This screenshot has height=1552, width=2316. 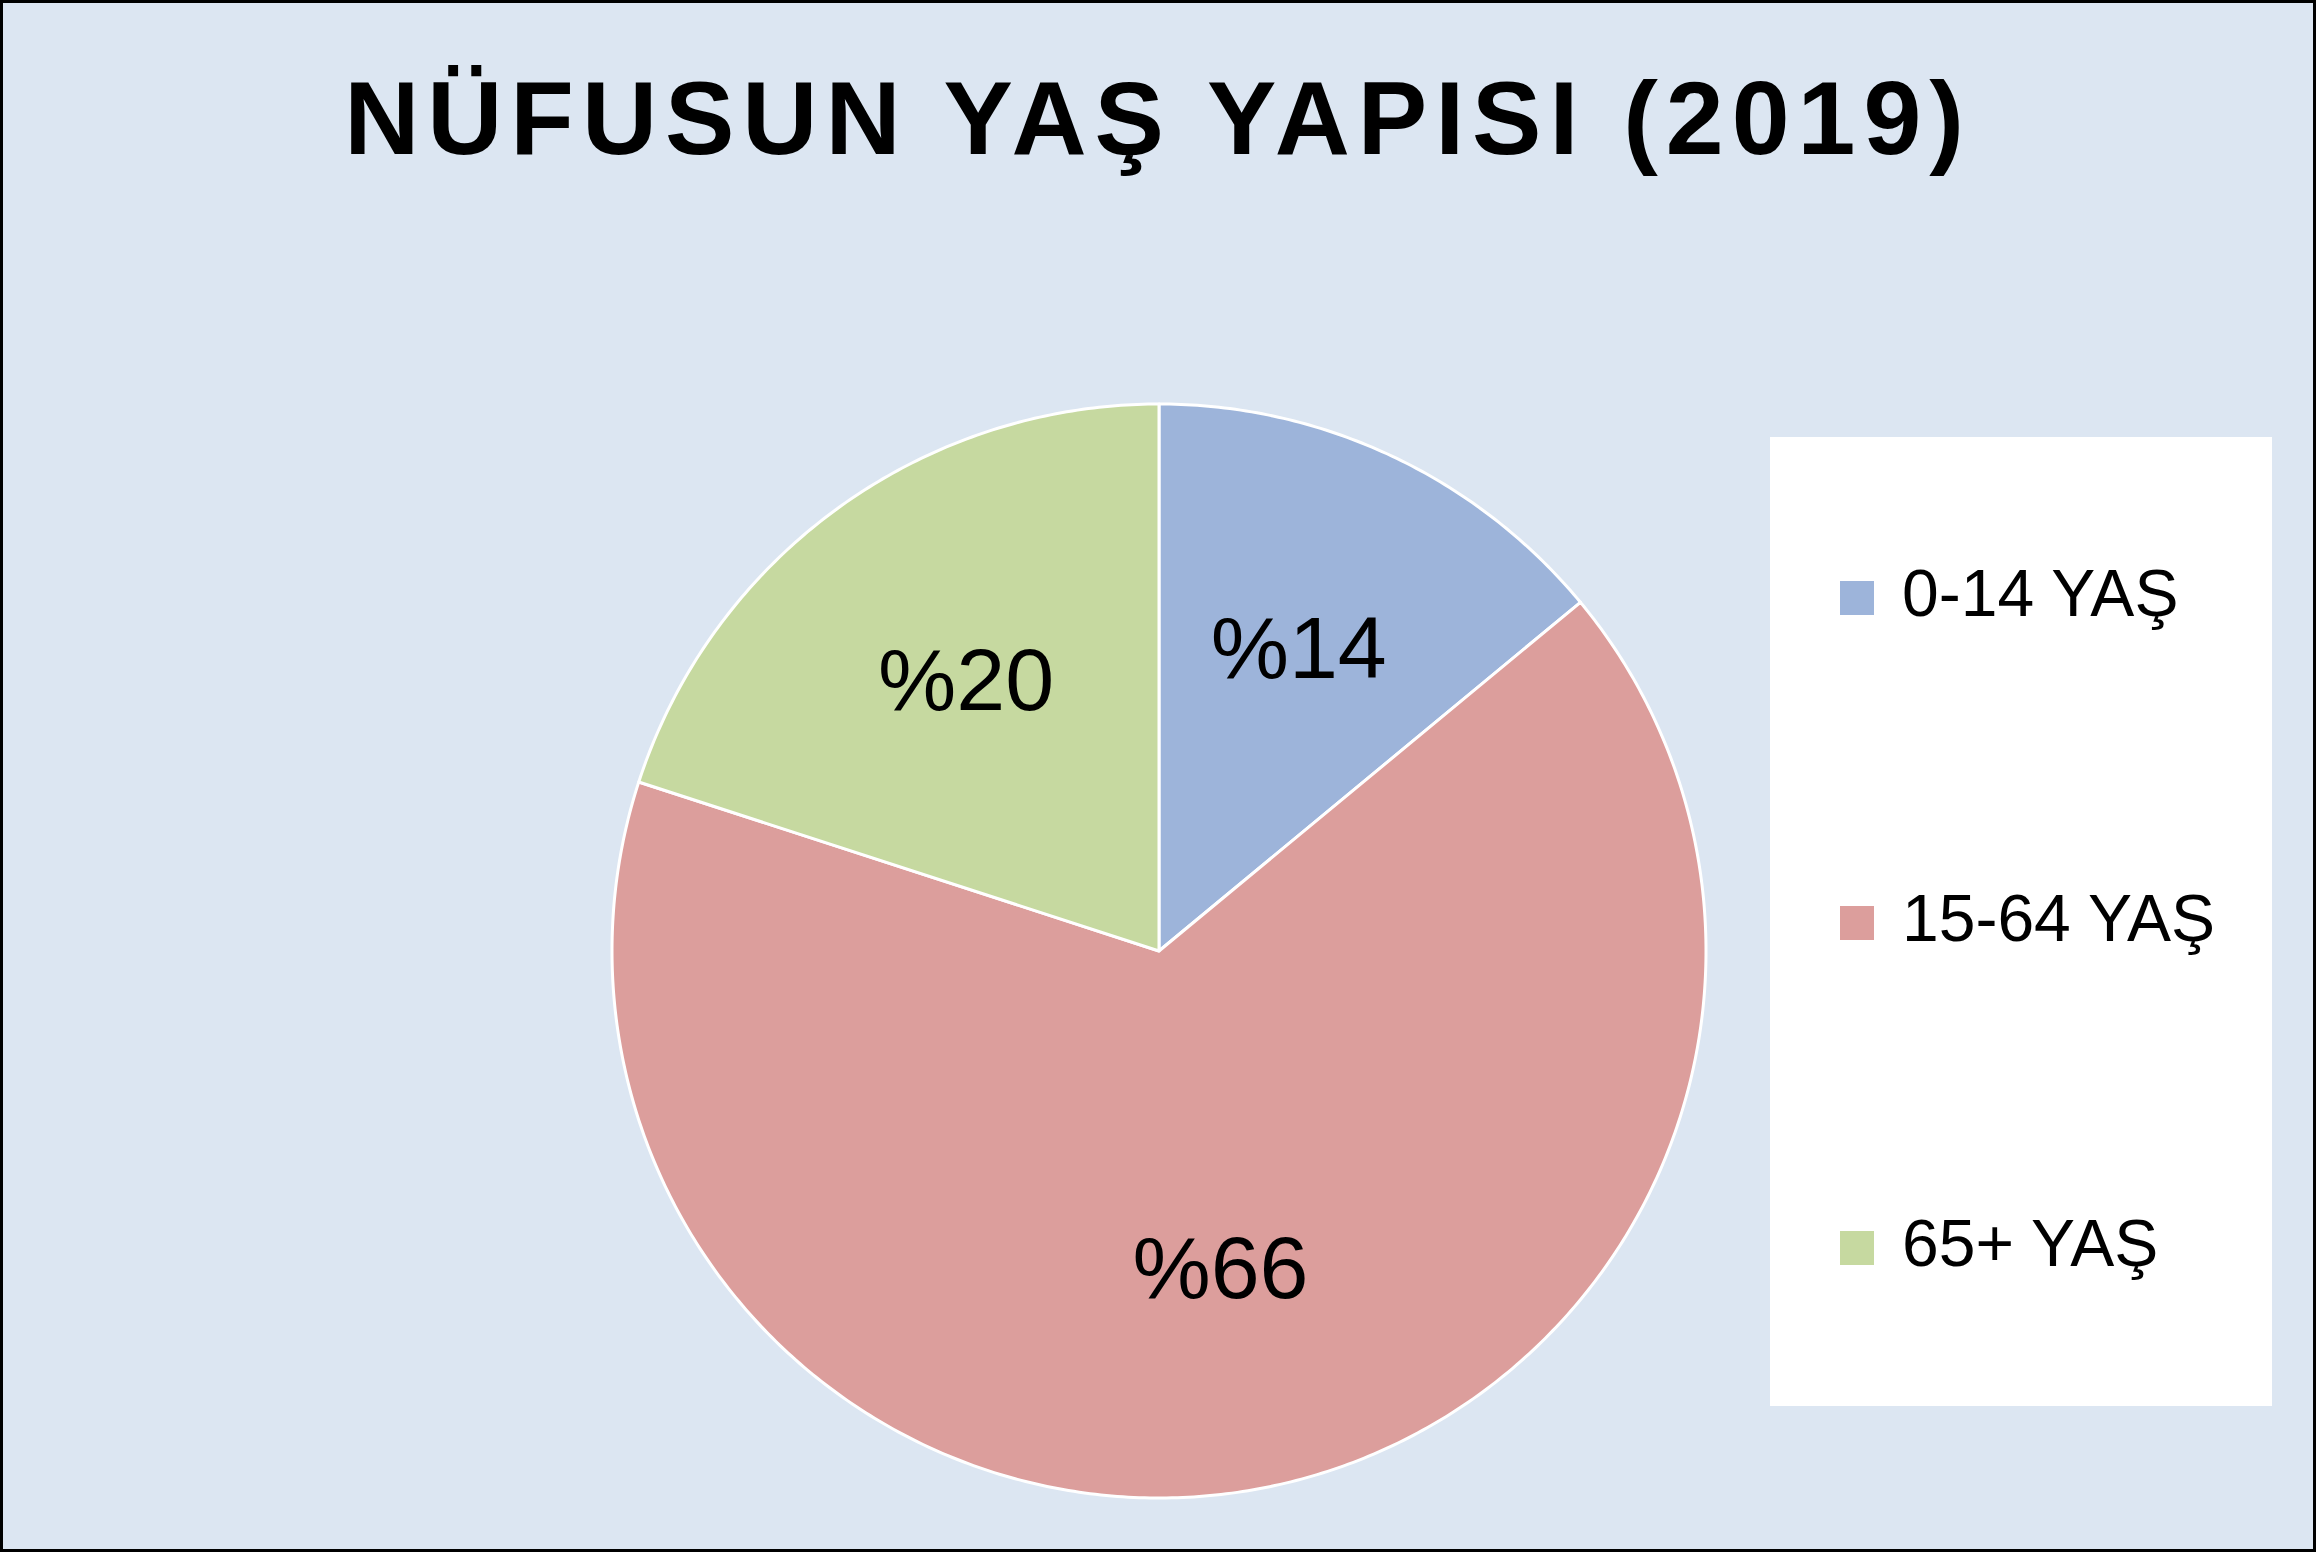 What do you see at coordinates (1158, 118) in the screenshot?
I see `chart-title: NÜFUSUN YAŞ YAPISI (2019)` at bounding box center [1158, 118].